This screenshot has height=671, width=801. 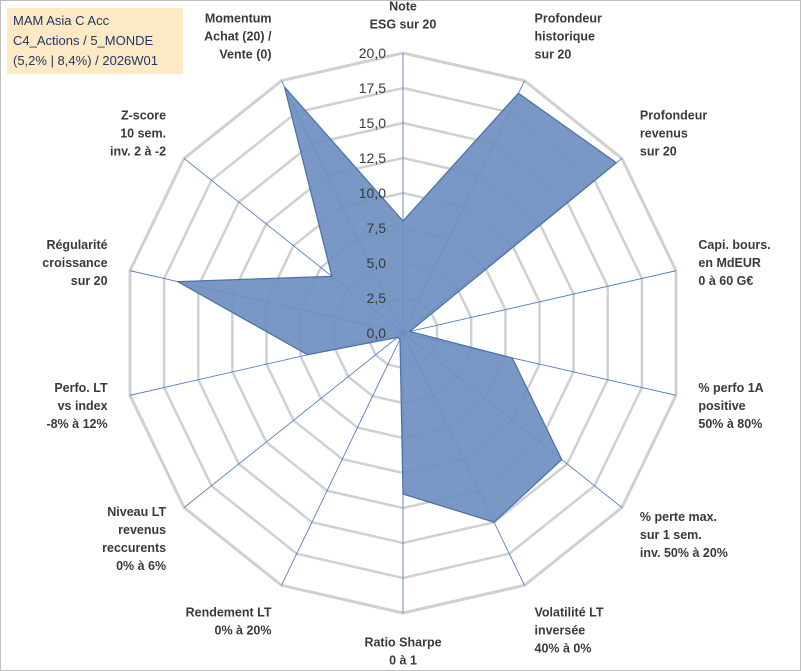 I want to click on axis-label-6: % perte max. sur 1 sem. inv. 50% à 20%, so click(x=684, y=535).